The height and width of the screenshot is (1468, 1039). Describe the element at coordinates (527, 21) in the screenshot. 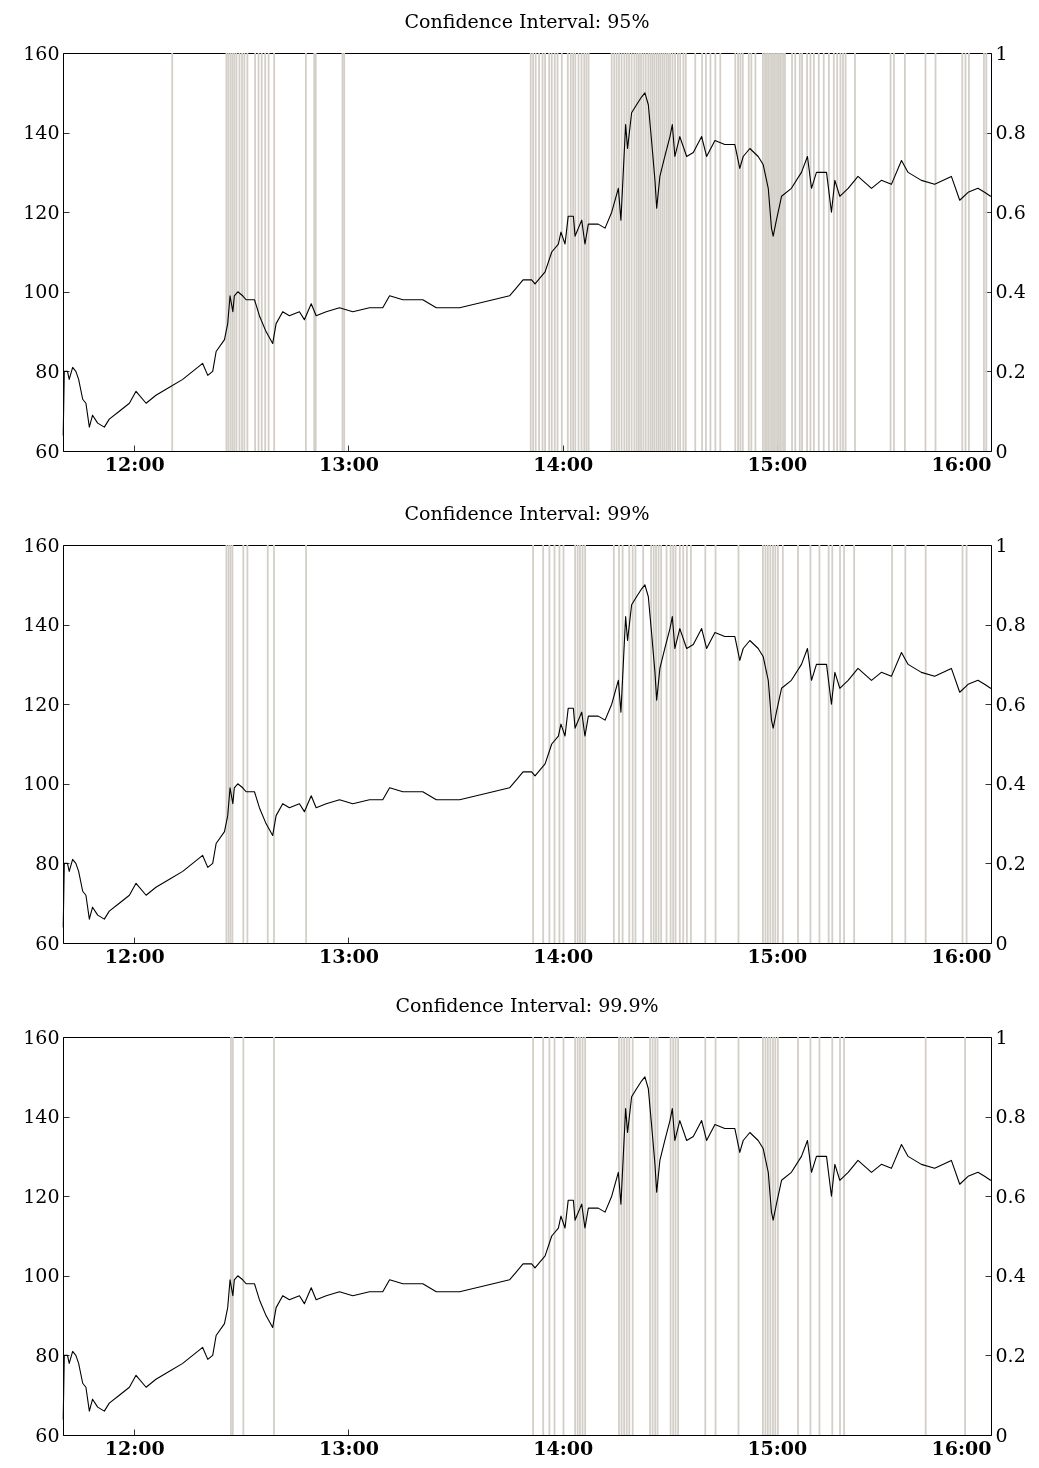

I see `chart-title: Confidence Interval: 95%` at that location.